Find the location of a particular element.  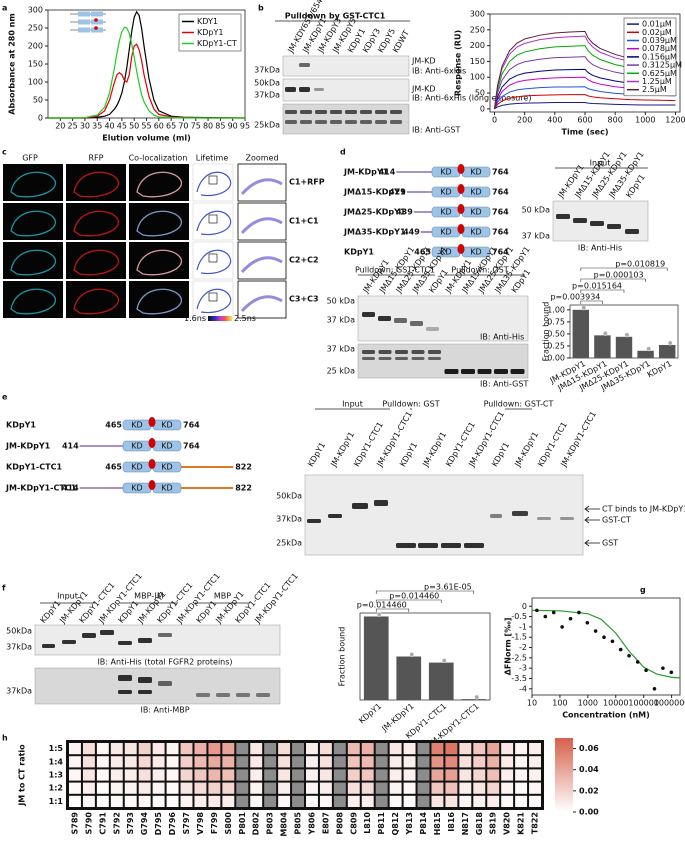

column-label: D795 is located at coordinates (158, 824).